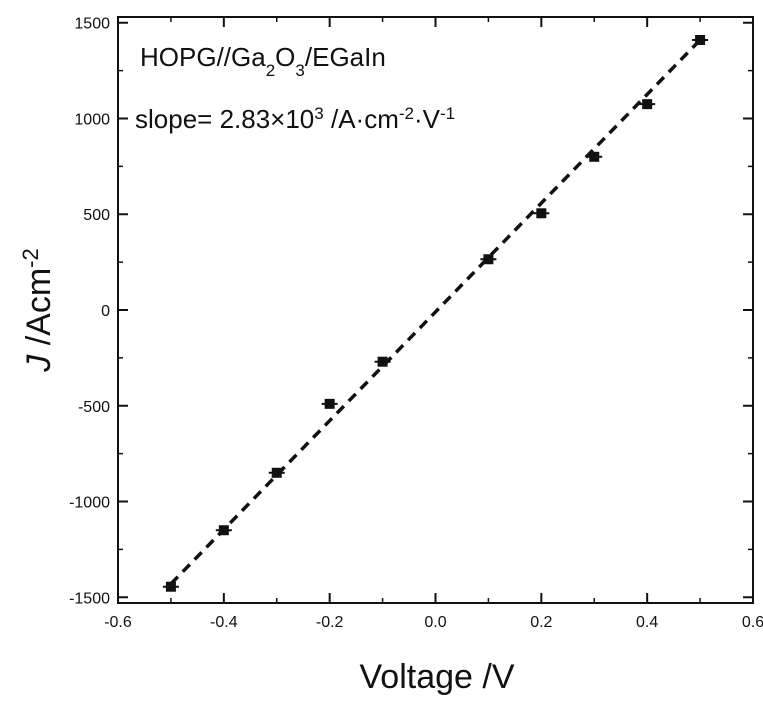  I want to click on y-tick-label: 1000, so click(92, 119).